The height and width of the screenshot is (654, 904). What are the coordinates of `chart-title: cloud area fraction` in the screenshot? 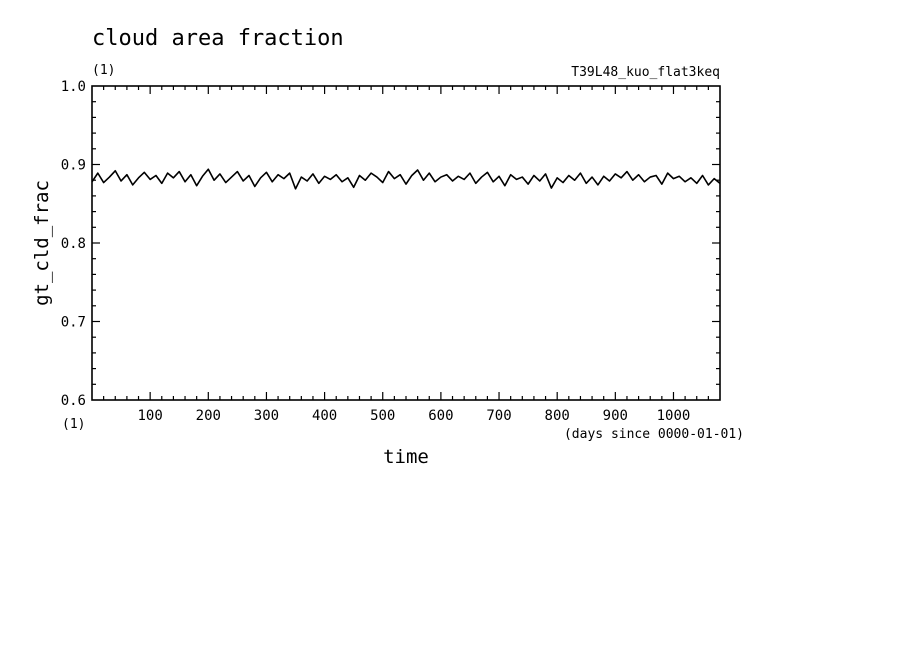 It's located at (218, 38).